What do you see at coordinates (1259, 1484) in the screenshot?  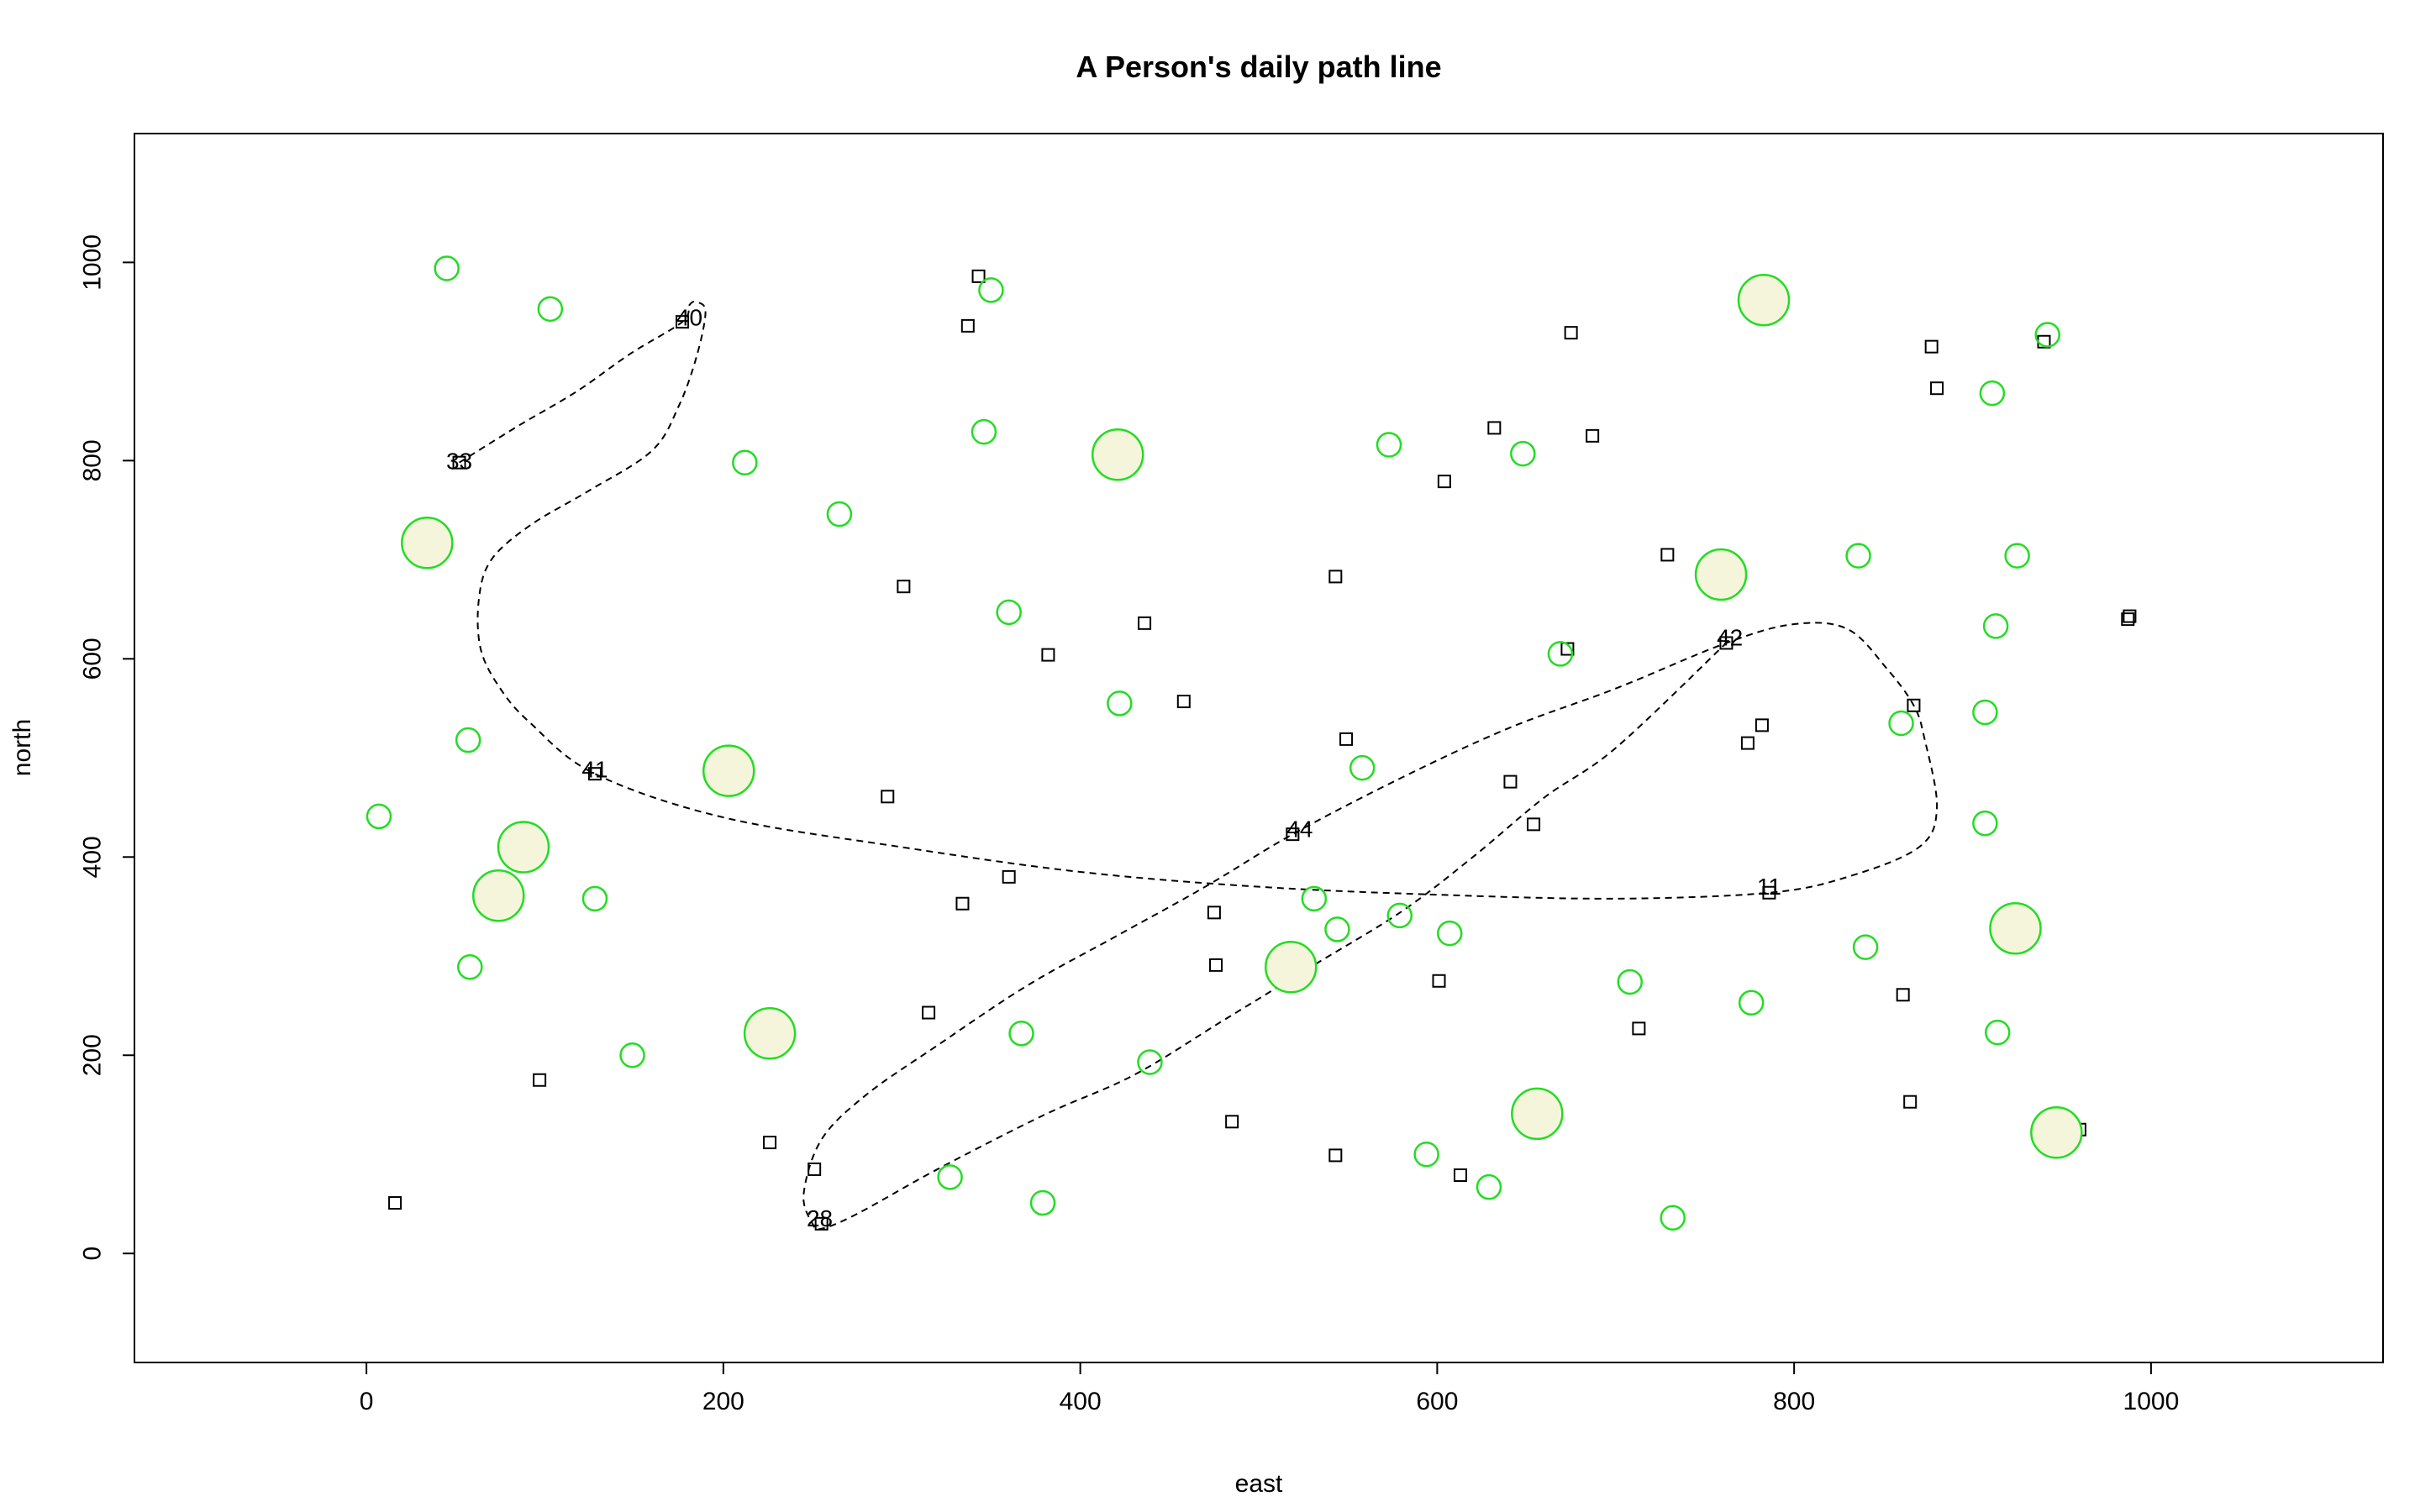 I see `x-axis-label: east` at bounding box center [1259, 1484].